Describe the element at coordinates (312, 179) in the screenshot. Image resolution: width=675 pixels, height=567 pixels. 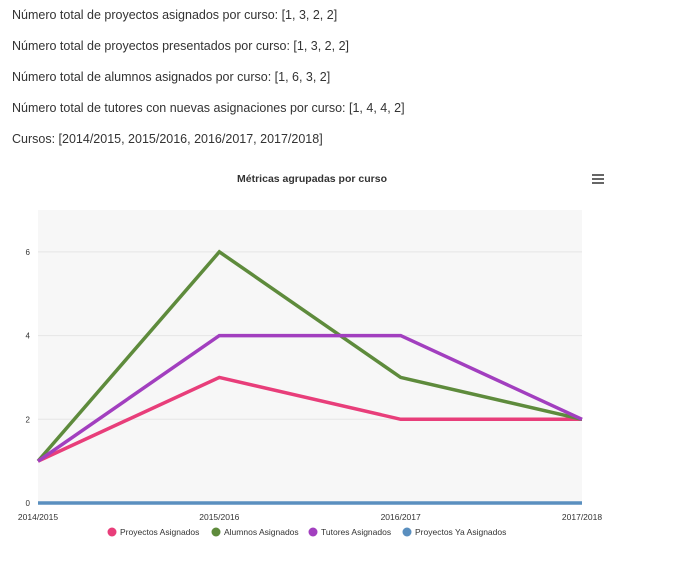
I see `chart-title: Métricas agrupadas por curso` at that location.